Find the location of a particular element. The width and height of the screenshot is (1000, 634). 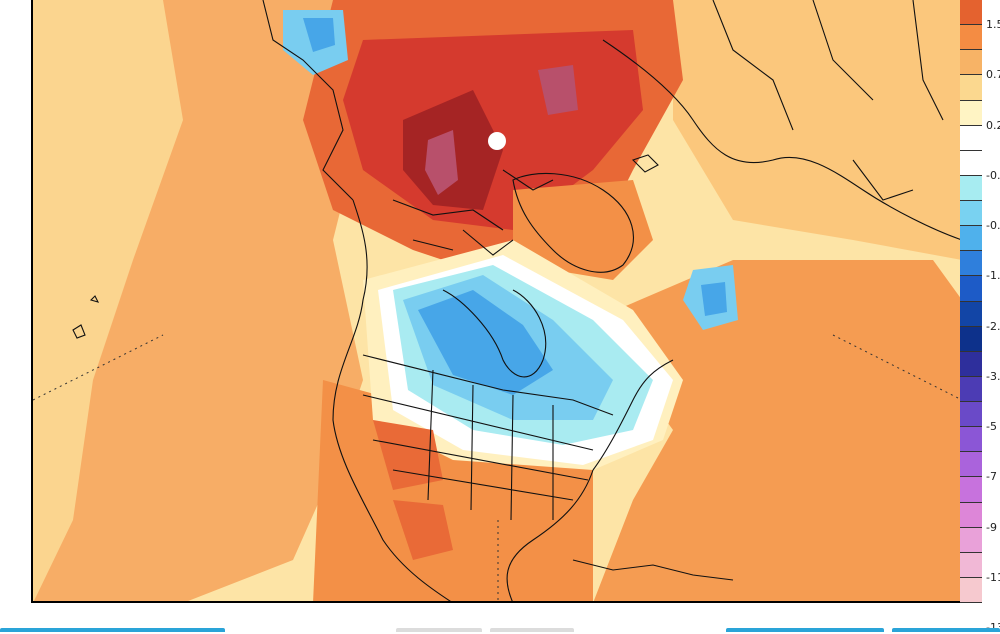

coastline-hudson-bay is located at coordinates (494, 333).